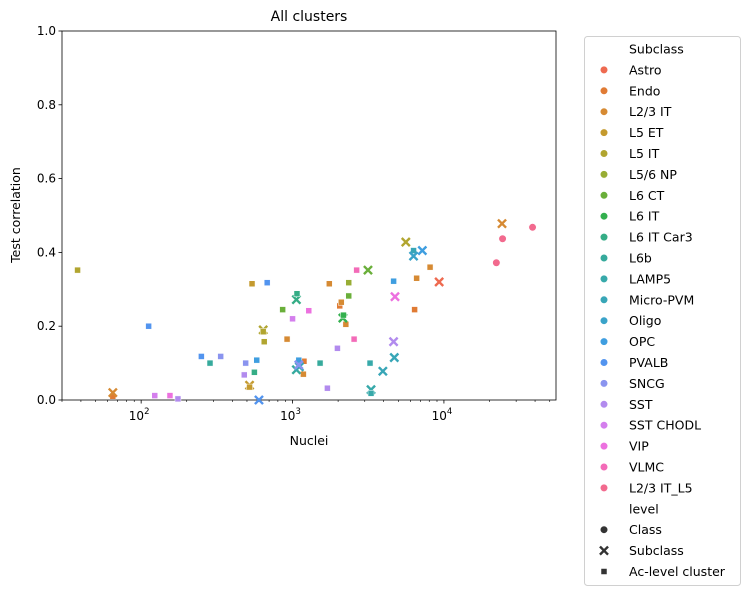 Image resolution: width=750 pixels, height=596 pixels. Describe the element at coordinates (650, 278) in the screenshot. I see `legend-label: LAMP5` at that location.